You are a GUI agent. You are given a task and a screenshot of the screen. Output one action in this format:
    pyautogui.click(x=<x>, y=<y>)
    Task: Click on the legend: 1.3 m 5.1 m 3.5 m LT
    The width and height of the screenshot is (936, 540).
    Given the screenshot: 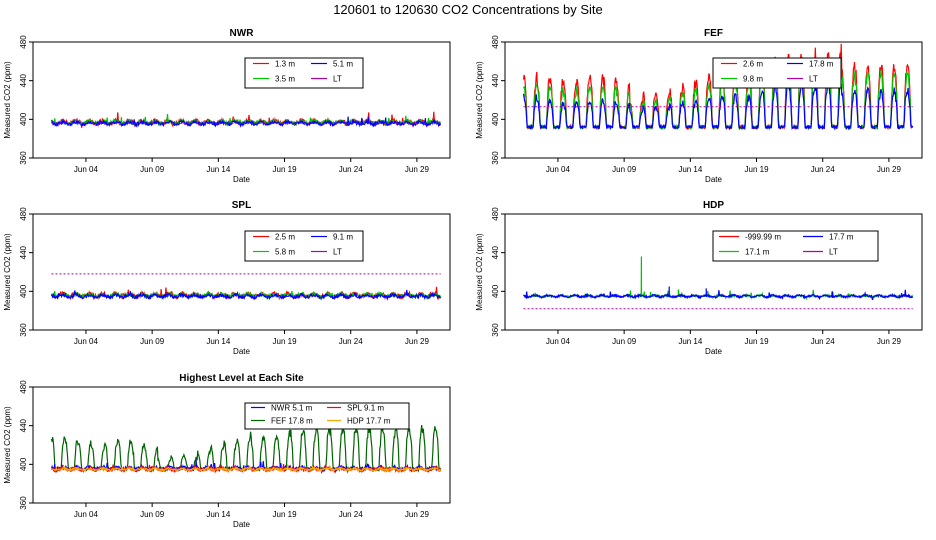 What is the action you would take?
    pyautogui.click(x=304, y=73)
    